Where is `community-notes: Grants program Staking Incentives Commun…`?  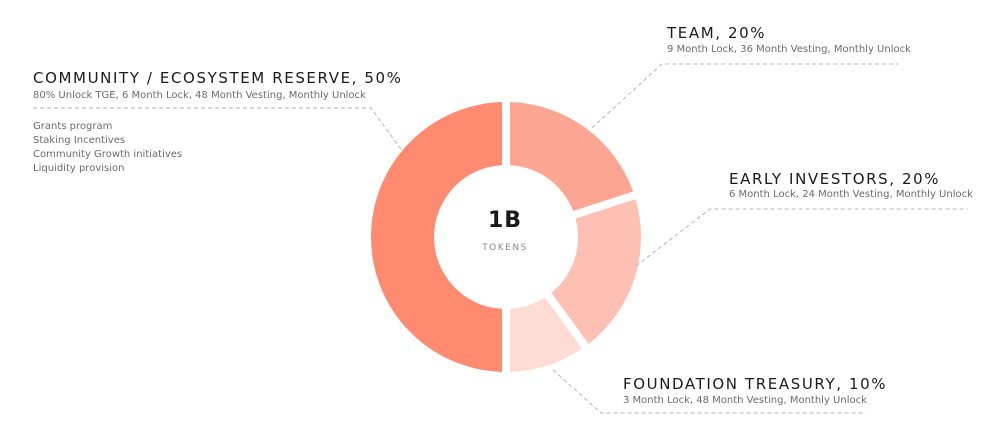 community-notes: Grants program Staking Incentives Commun… is located at coordinates (107, 148).